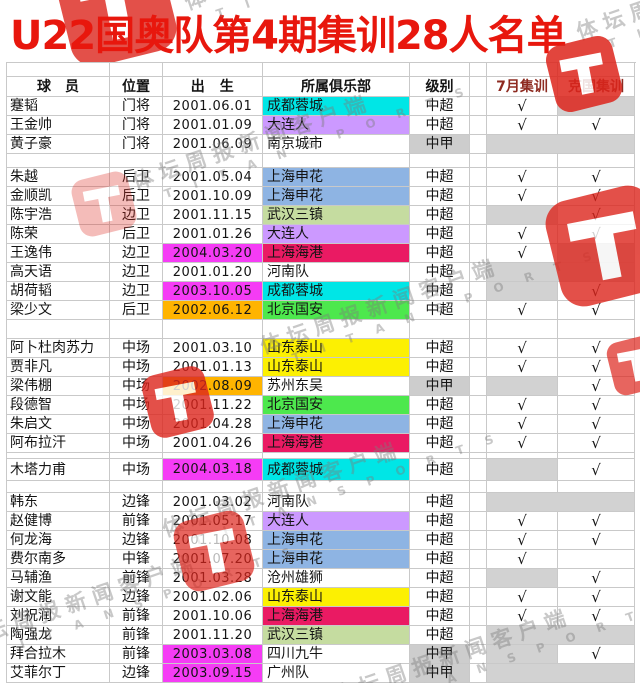  I want to click on birth-date-cell: 2001.05.17, so click(213, 521).